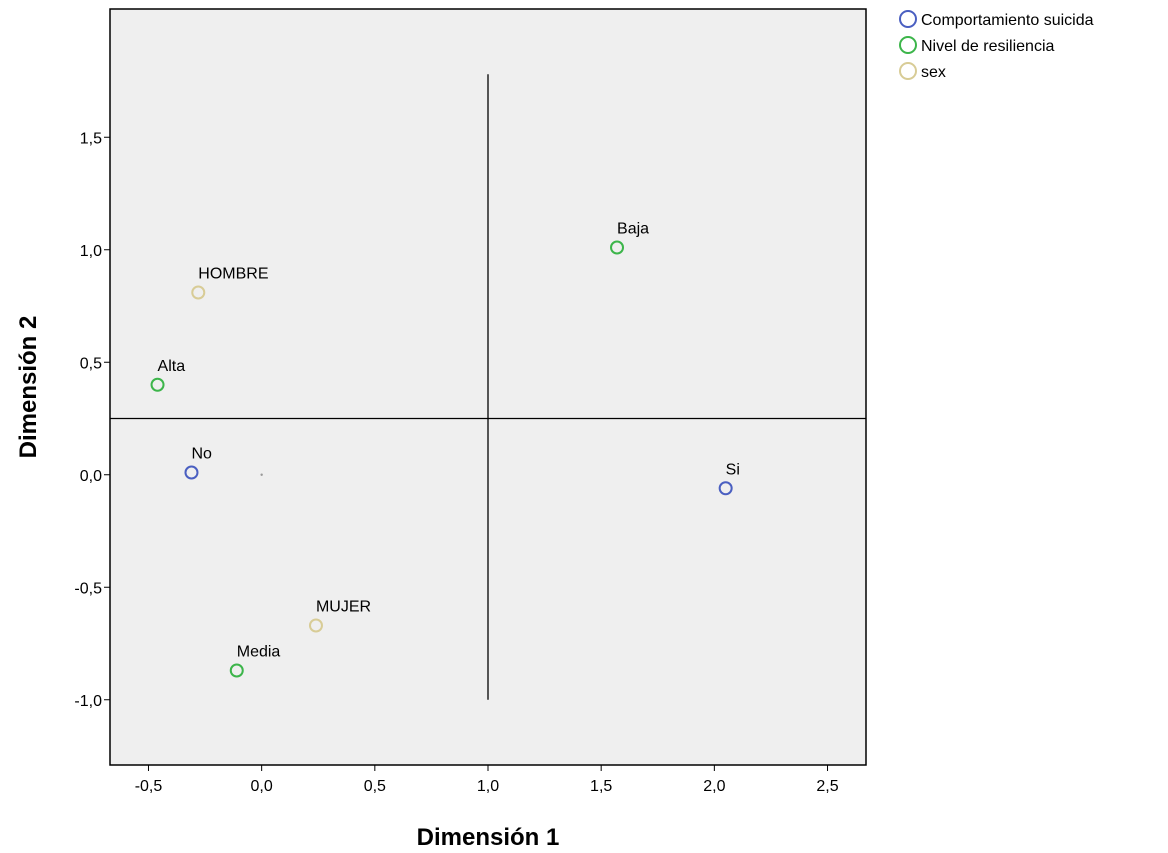 Image resolution: width=1168 pixels, height=853 pixels. I want to click on point-label: No, so click(201, 454).